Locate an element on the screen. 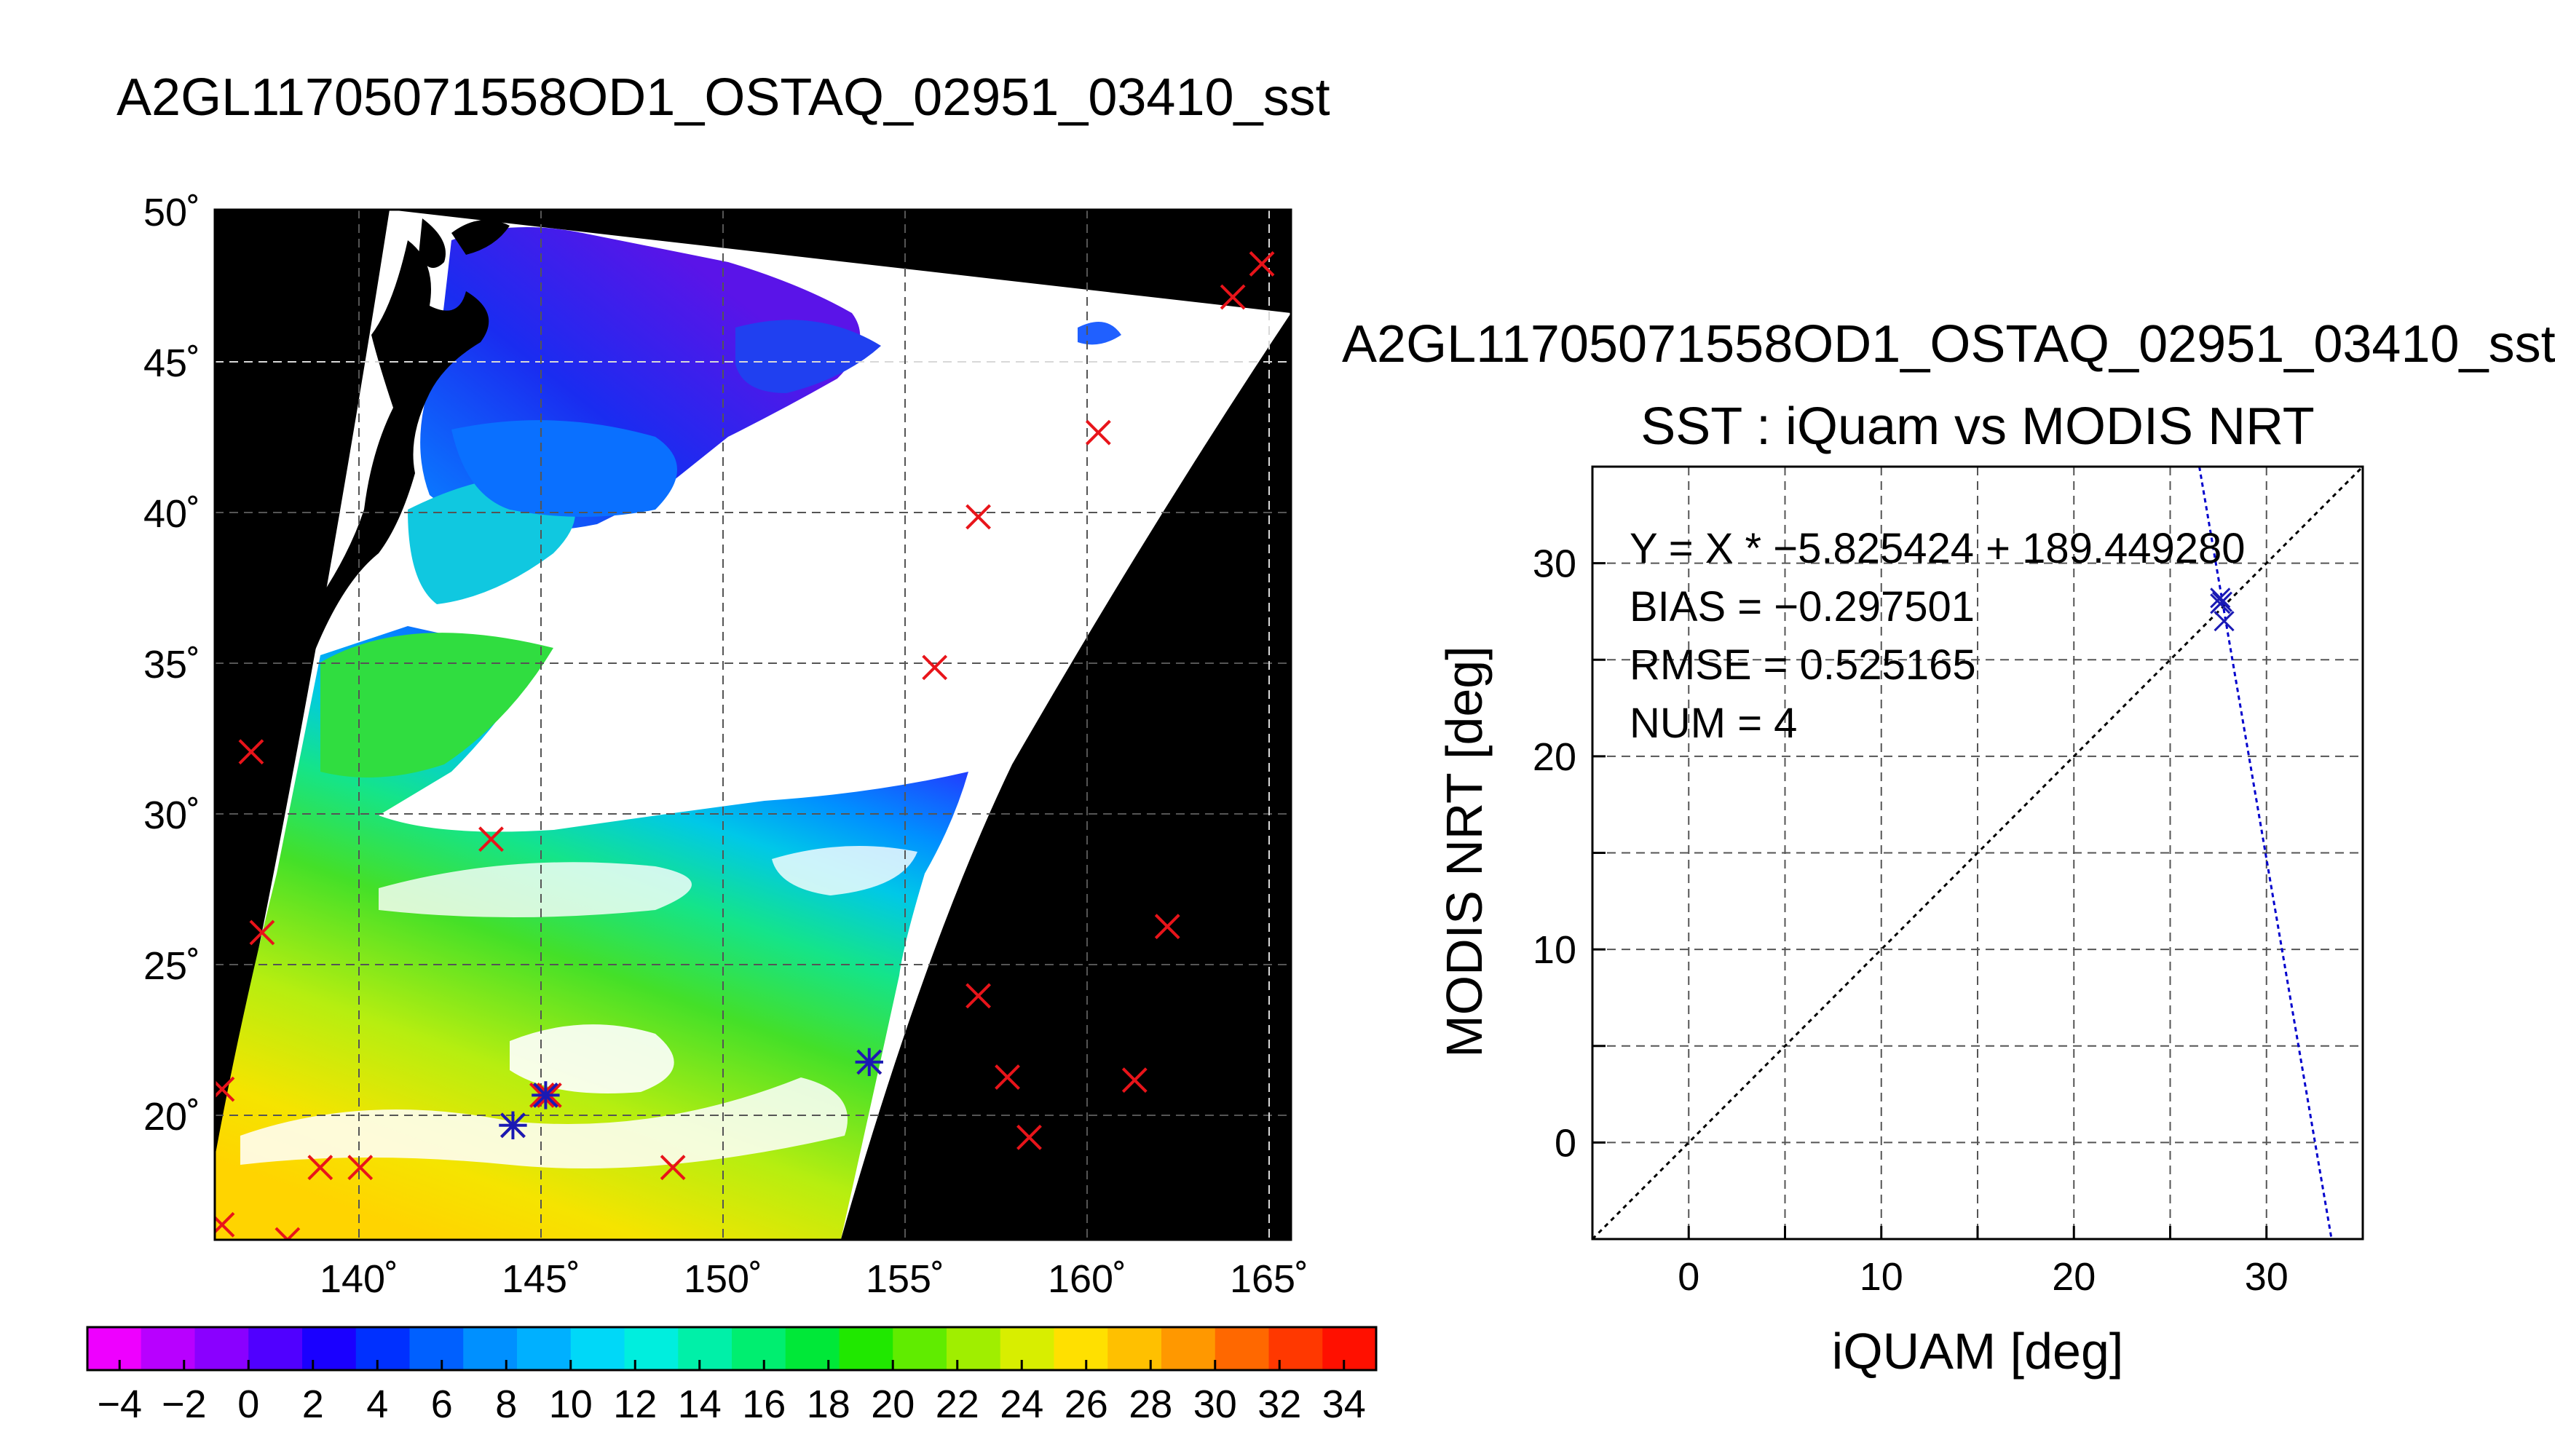 Image resolution: width=2555 pixels, height=1456 pixels. matchup-marker is located at coordinates (546, 1095).